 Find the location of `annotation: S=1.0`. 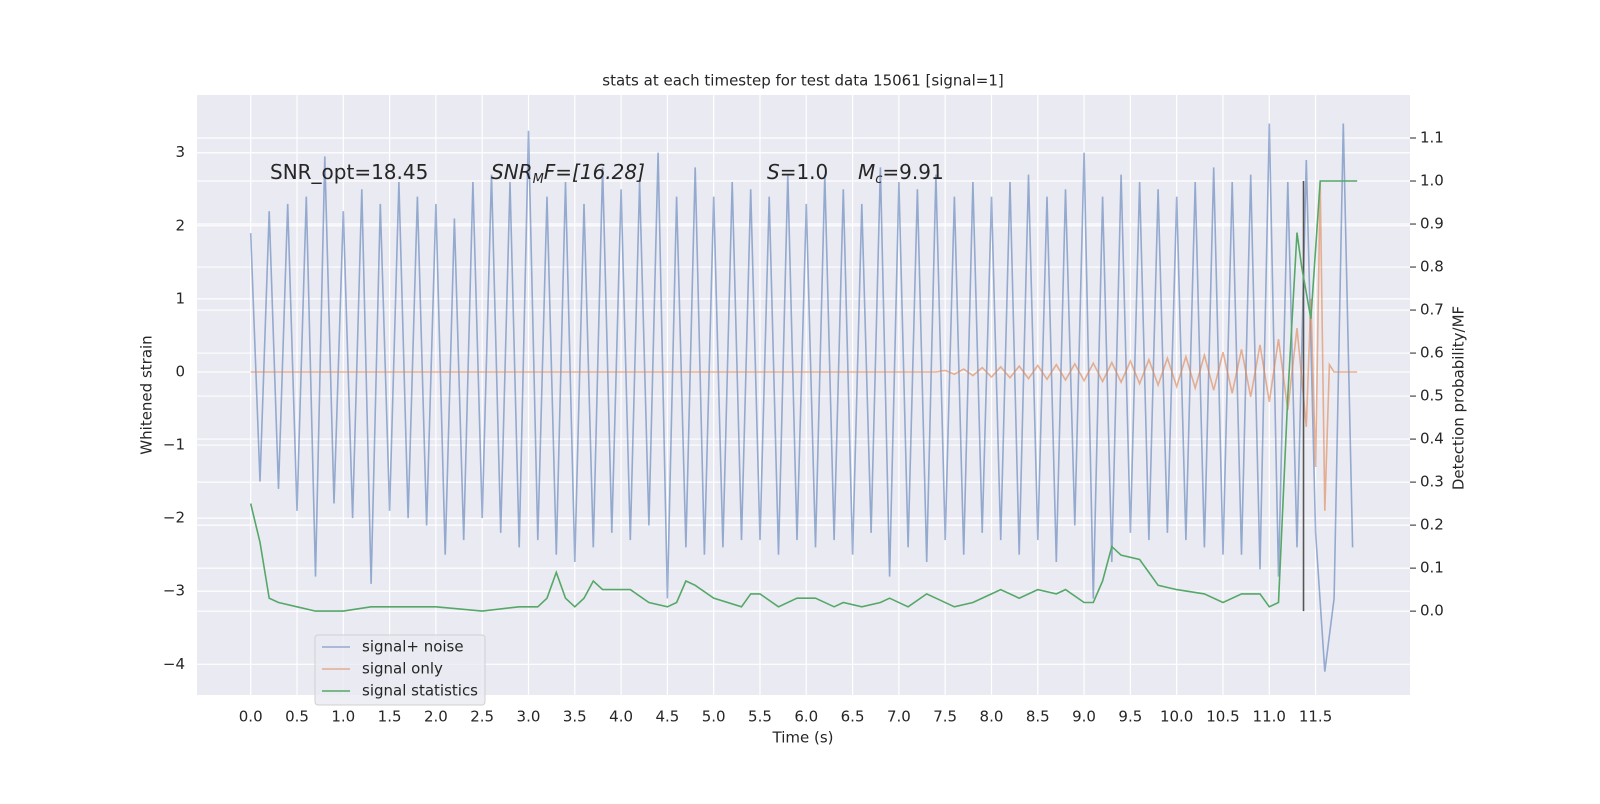

annotation: S=1.0 is located at coordinates (797, 172).